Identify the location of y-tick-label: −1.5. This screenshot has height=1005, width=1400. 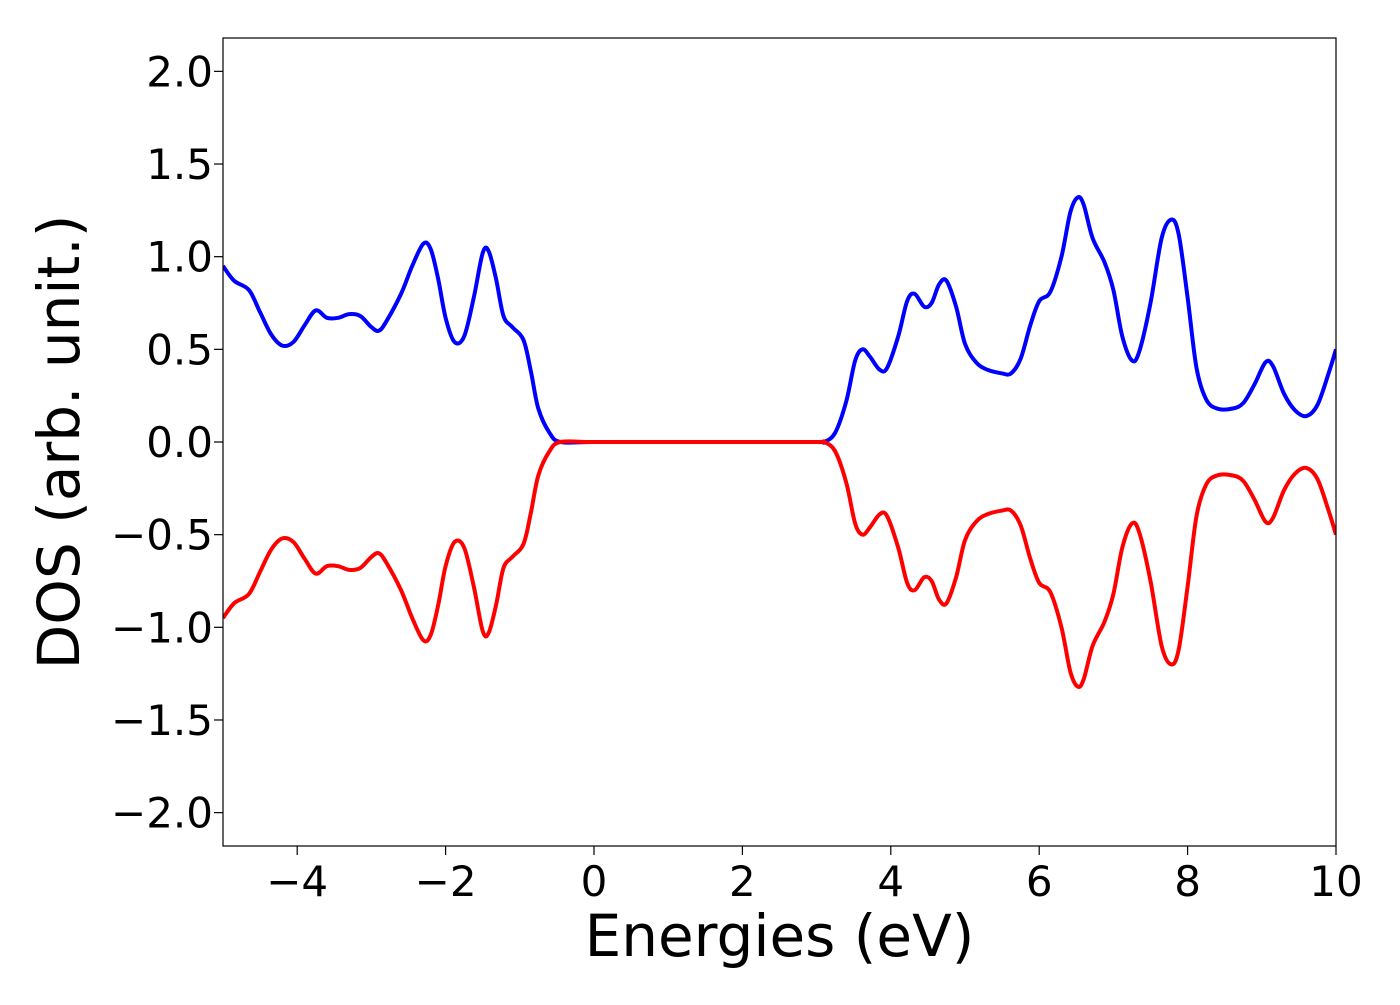
(162, 720).